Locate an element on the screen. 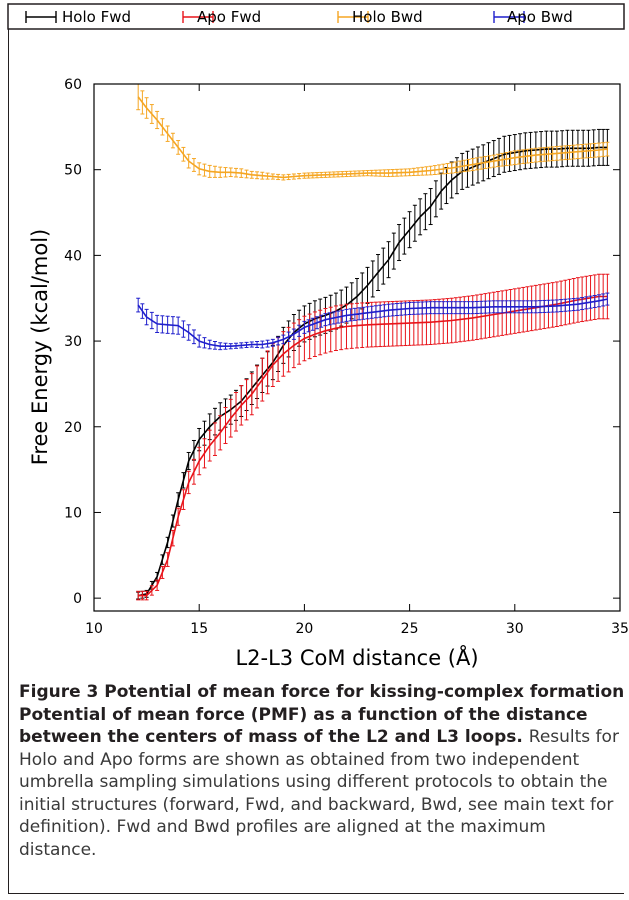 Image resolution: width=629 pixels, height=900 pixels. x-tick-label: 30 is located at coordinates (515, 629).